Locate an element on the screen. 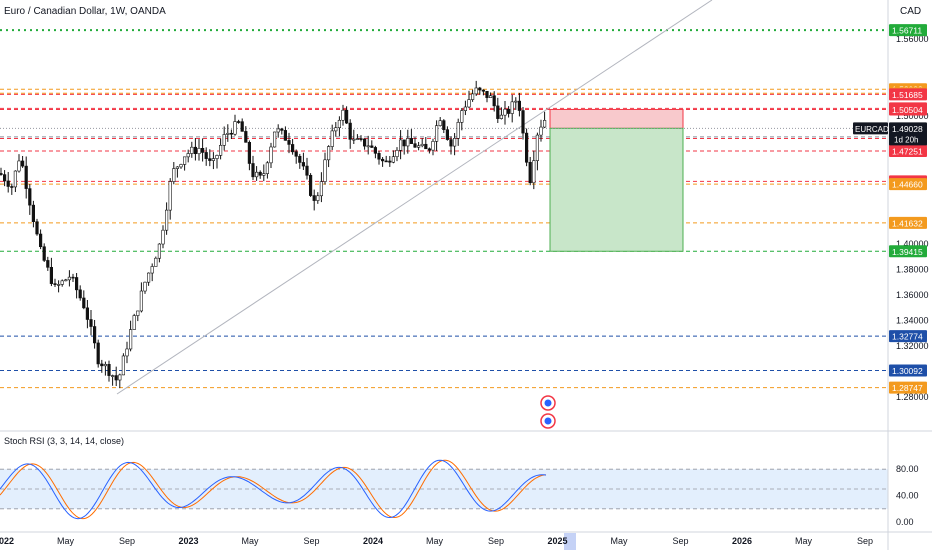 The height and width of the screenshot is (550, 932). price-tag: 1.39415 is located at coordinates (908, 251).